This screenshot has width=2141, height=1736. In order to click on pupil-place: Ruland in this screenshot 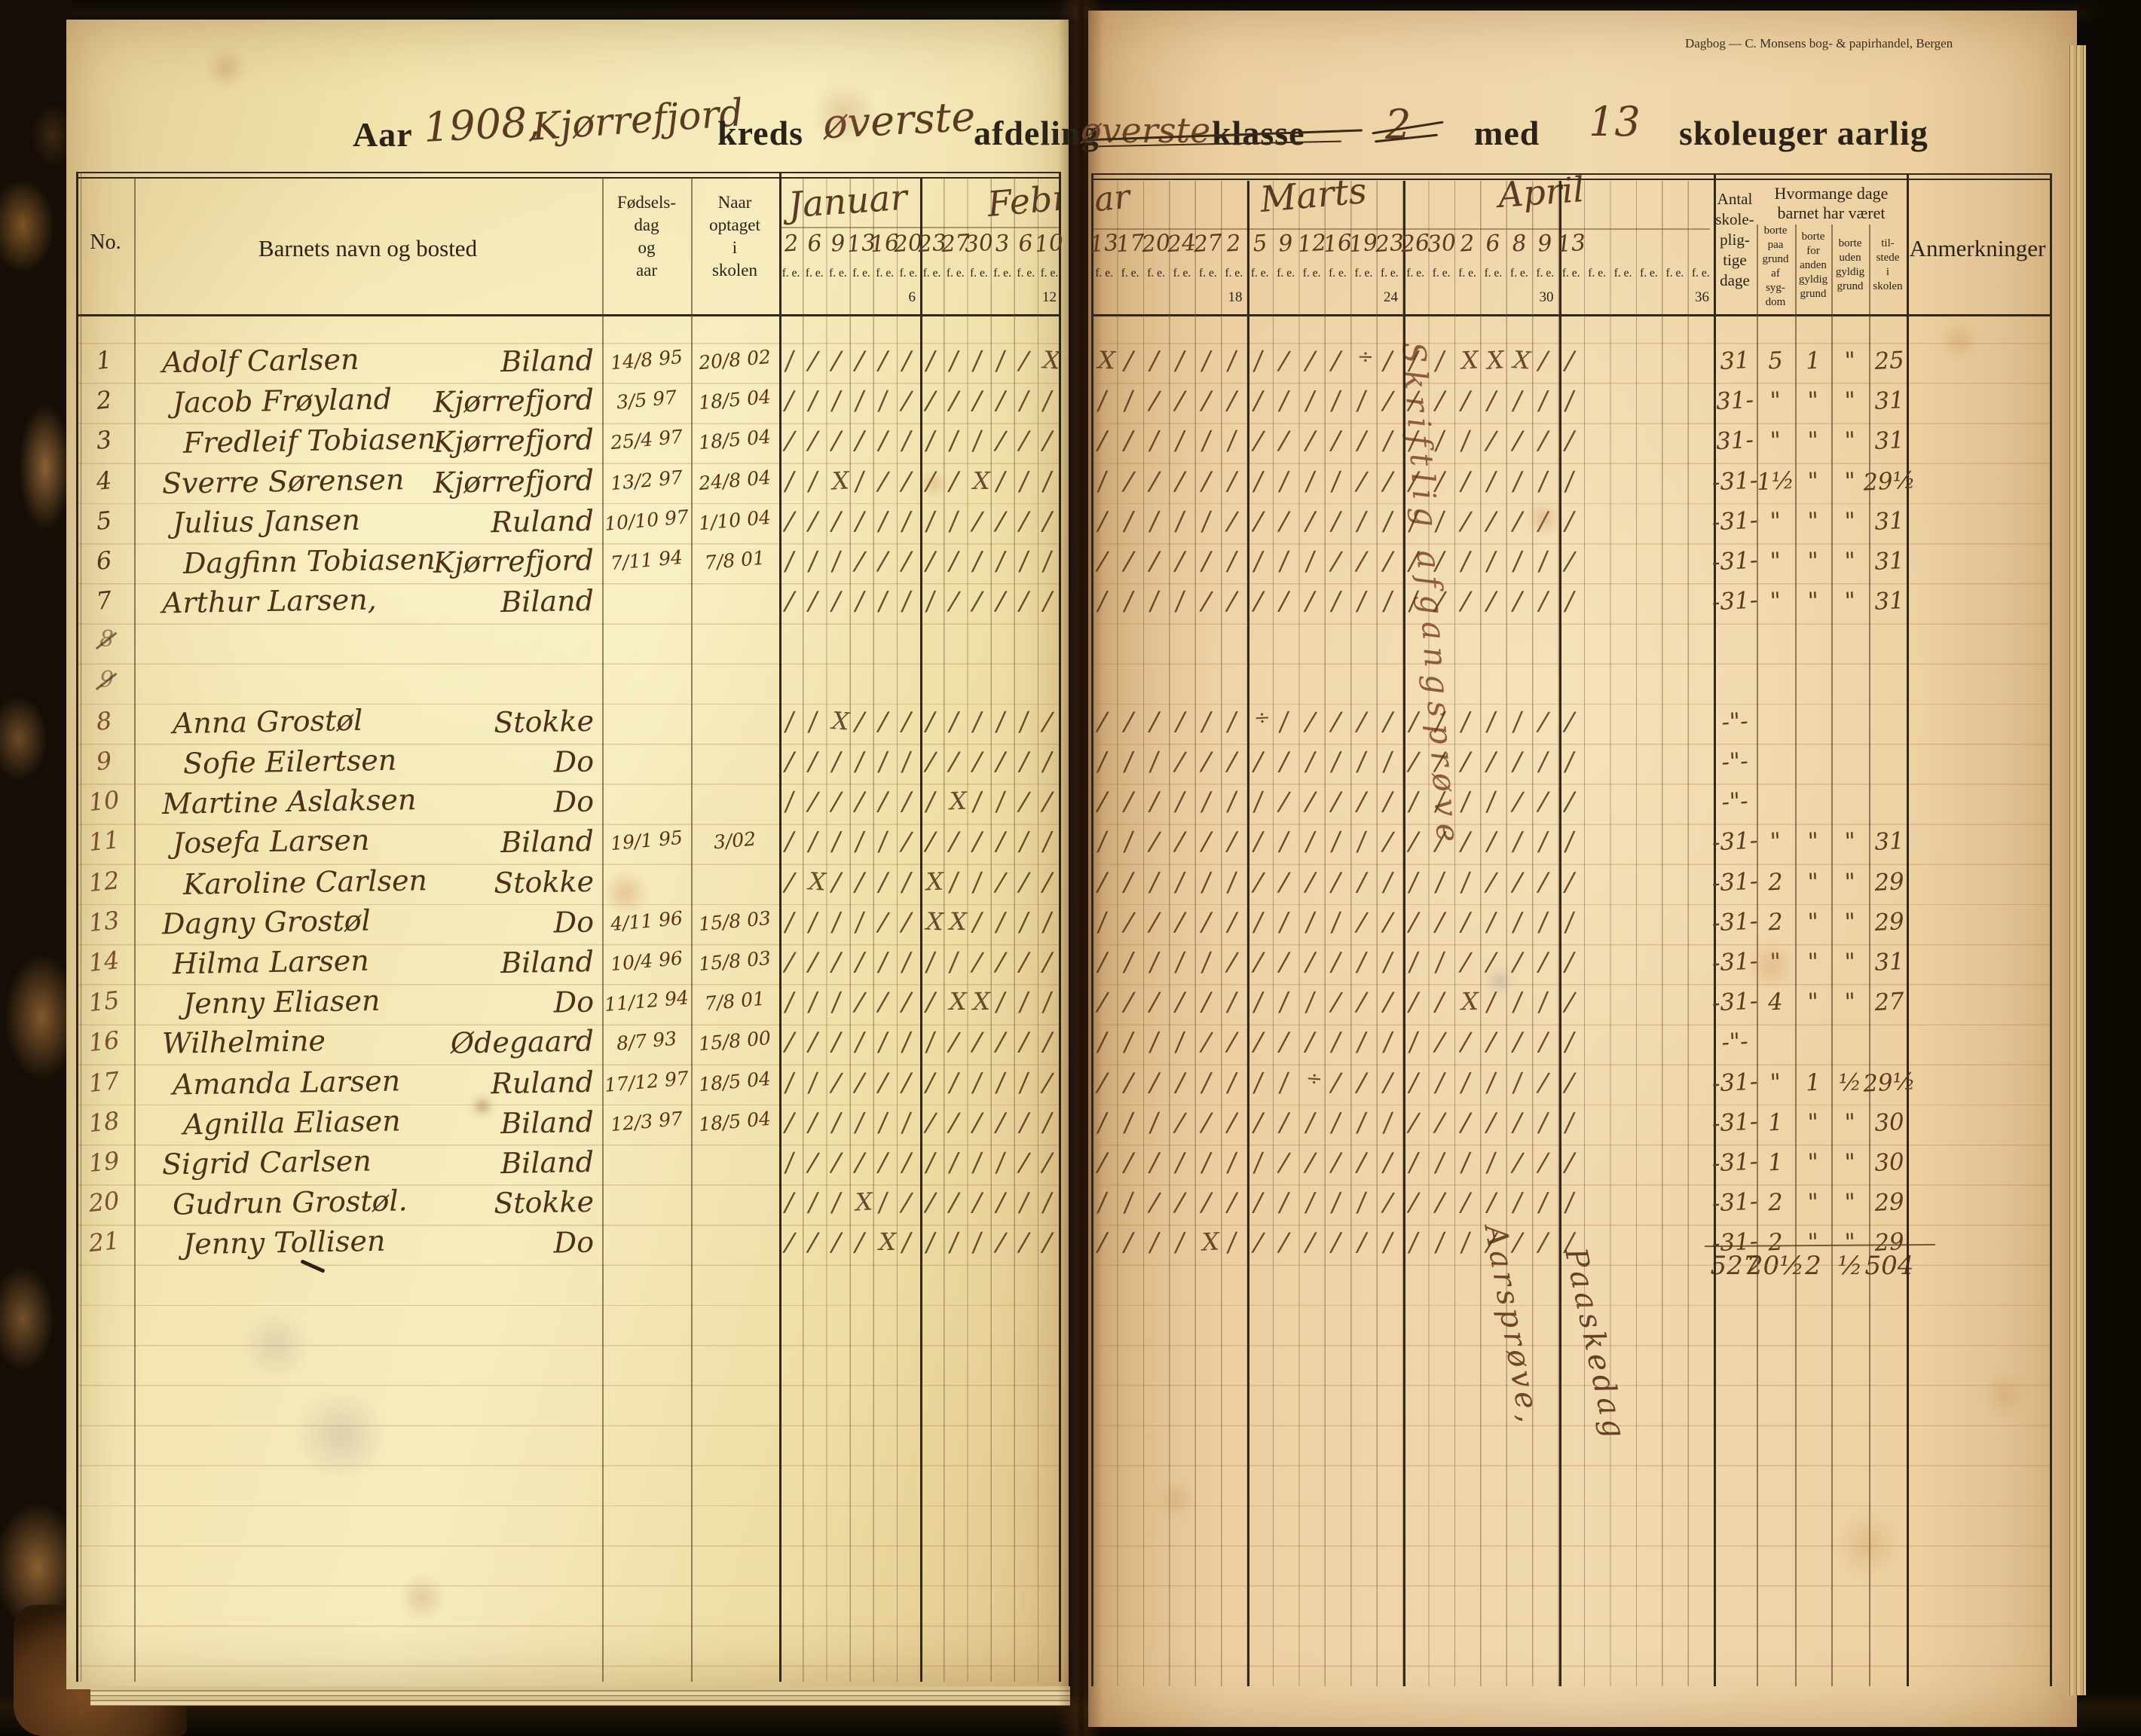, I will do `click(542, 521)`.